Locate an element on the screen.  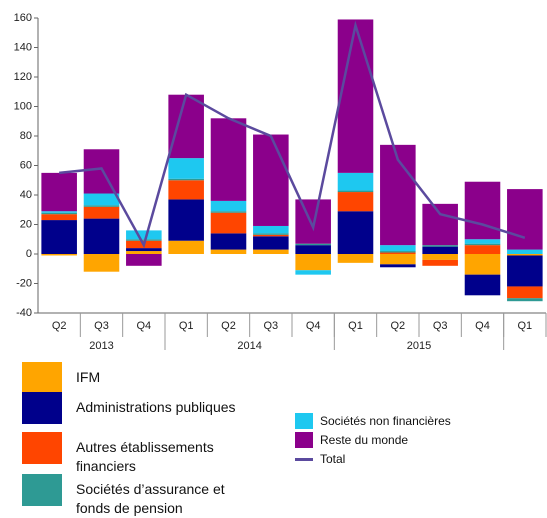
y-tick-label: 80 is located at coordinates (26, 136).